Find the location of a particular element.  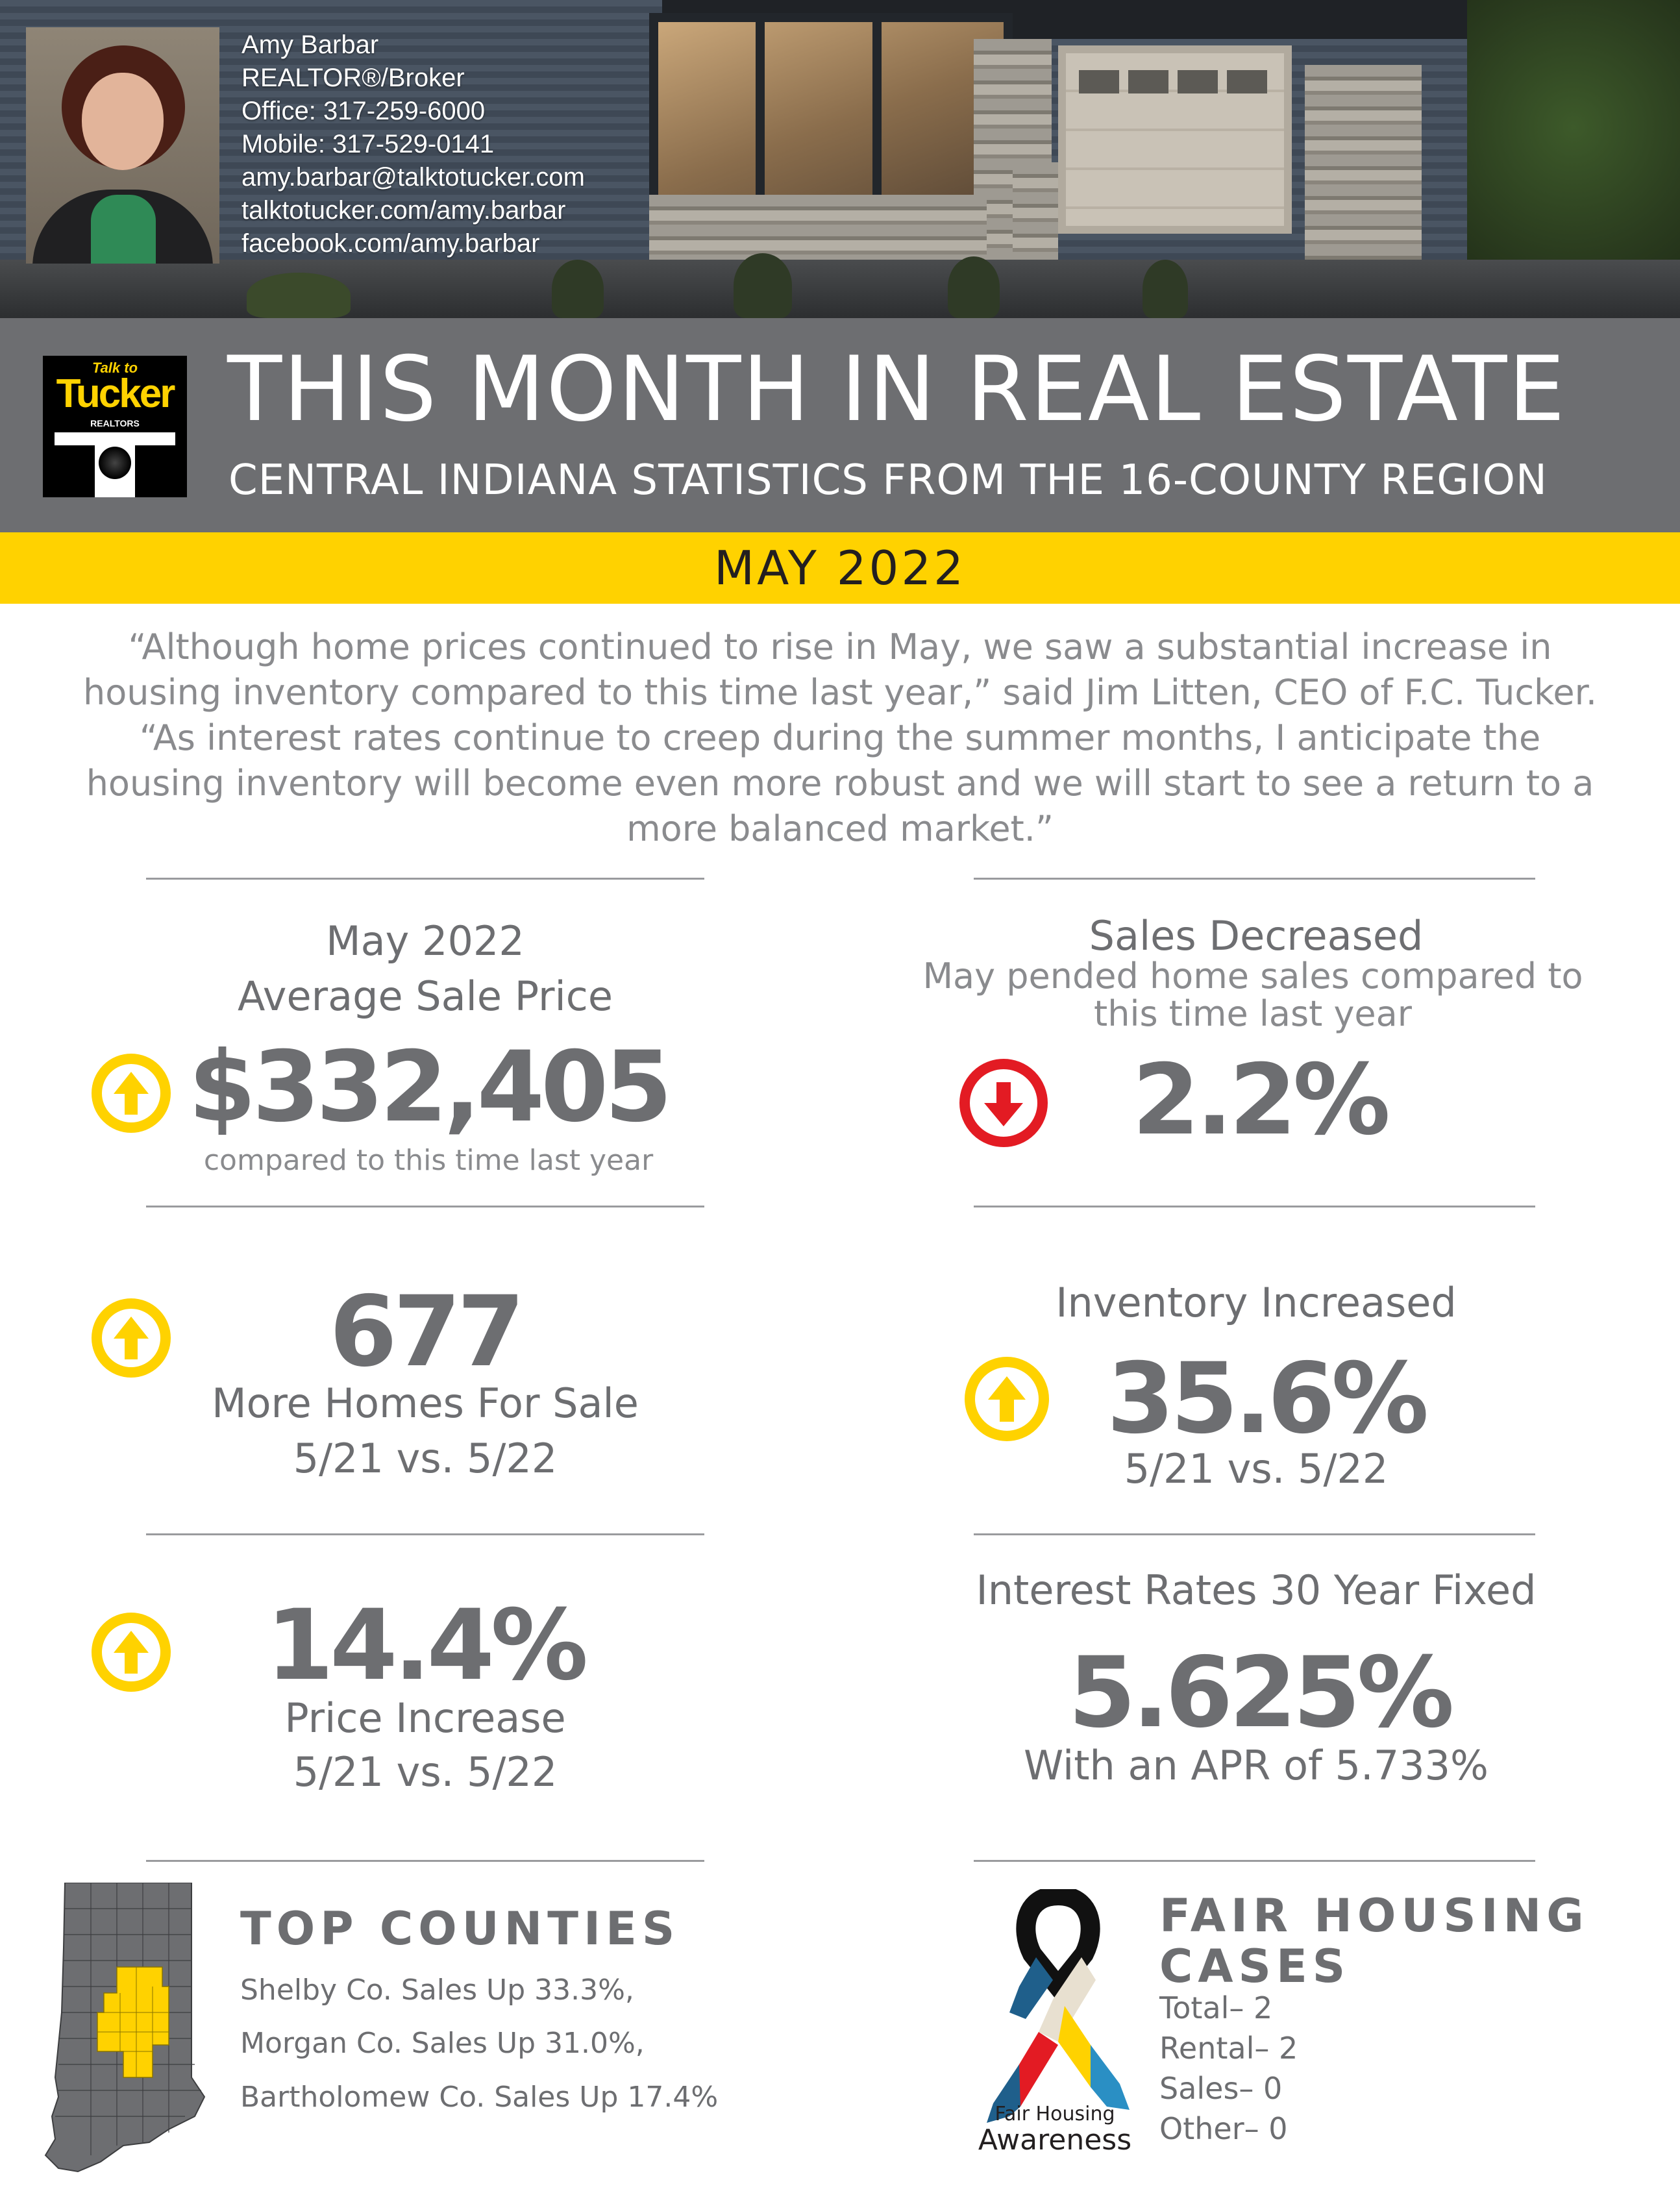

price-increase-label: Price Increase is located at coordinates (425, 1718).